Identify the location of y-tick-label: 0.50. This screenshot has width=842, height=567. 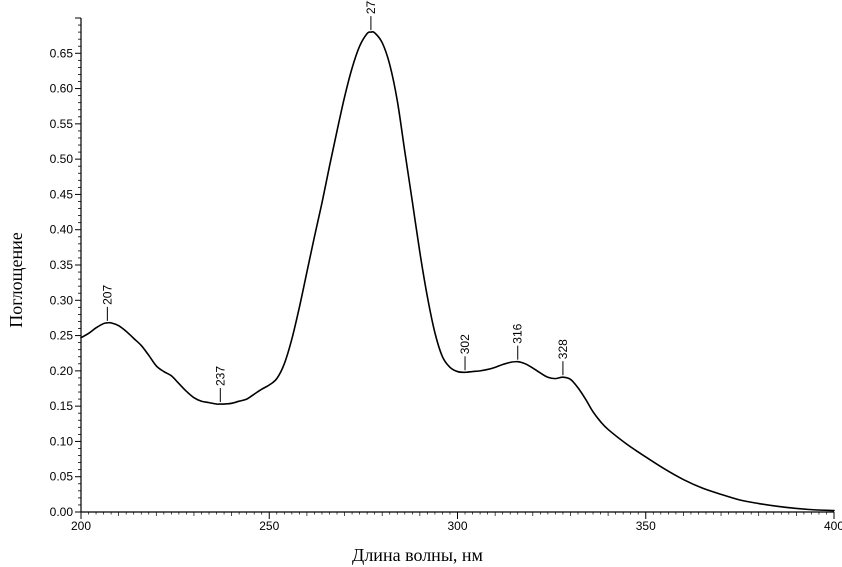
(62, 159).